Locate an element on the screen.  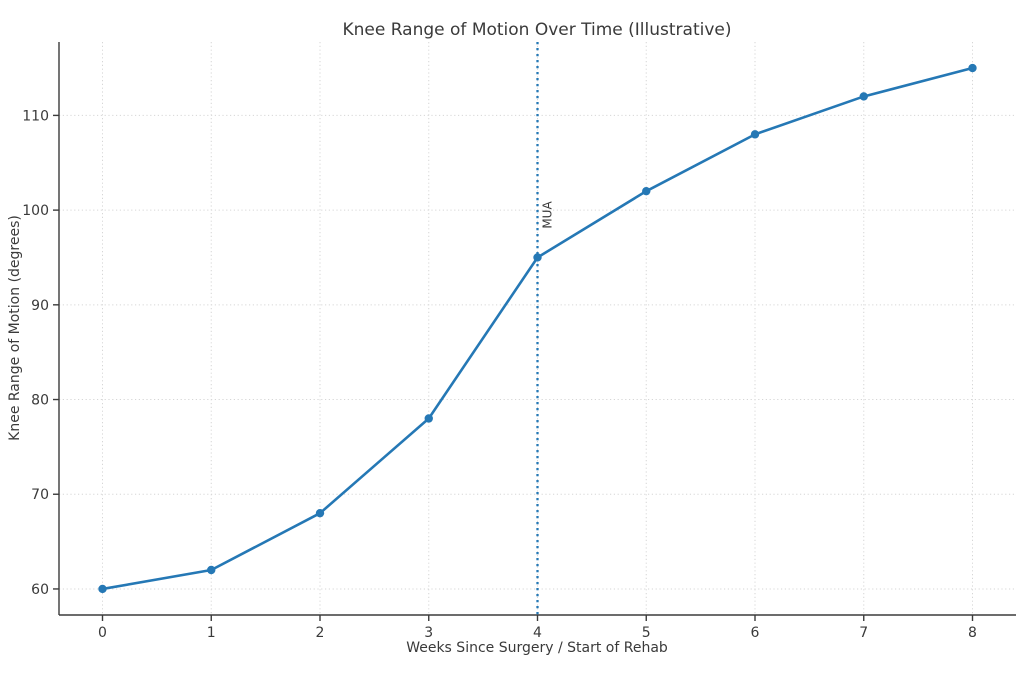
y-tick-label: 90 is located at coordinates (40, 306).